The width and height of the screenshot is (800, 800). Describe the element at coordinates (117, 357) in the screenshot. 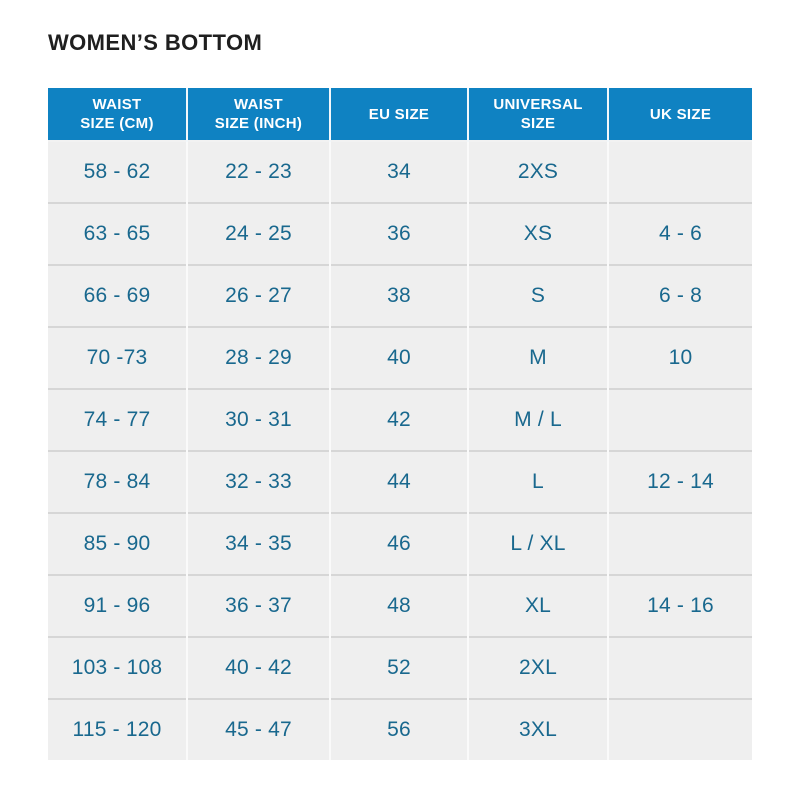

I see `table-cell: 70 -73` at that location.